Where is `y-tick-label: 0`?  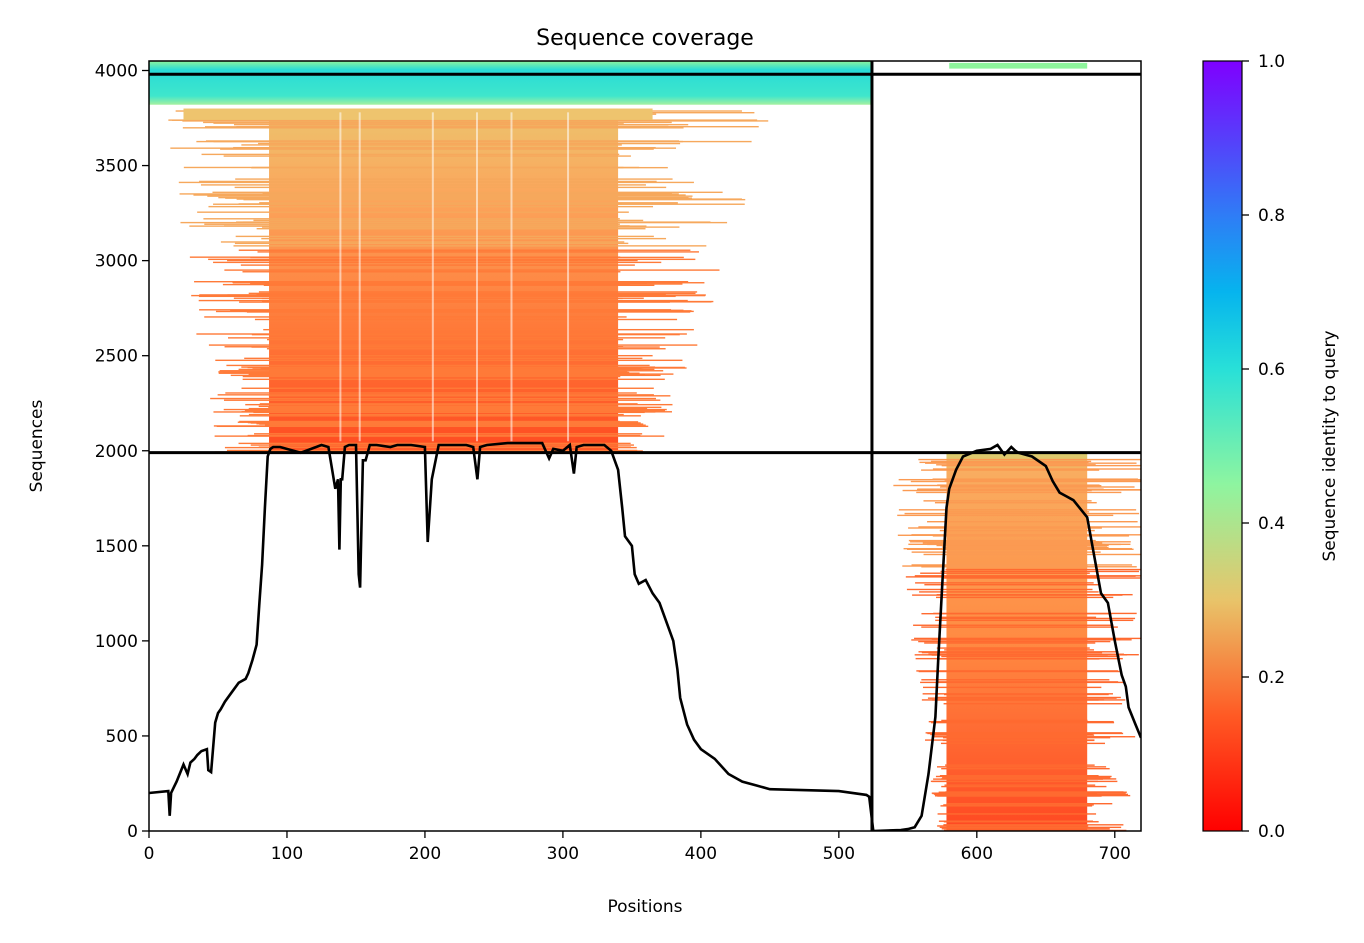 y-tick-label: 0 is located at coordinates (132, 832).